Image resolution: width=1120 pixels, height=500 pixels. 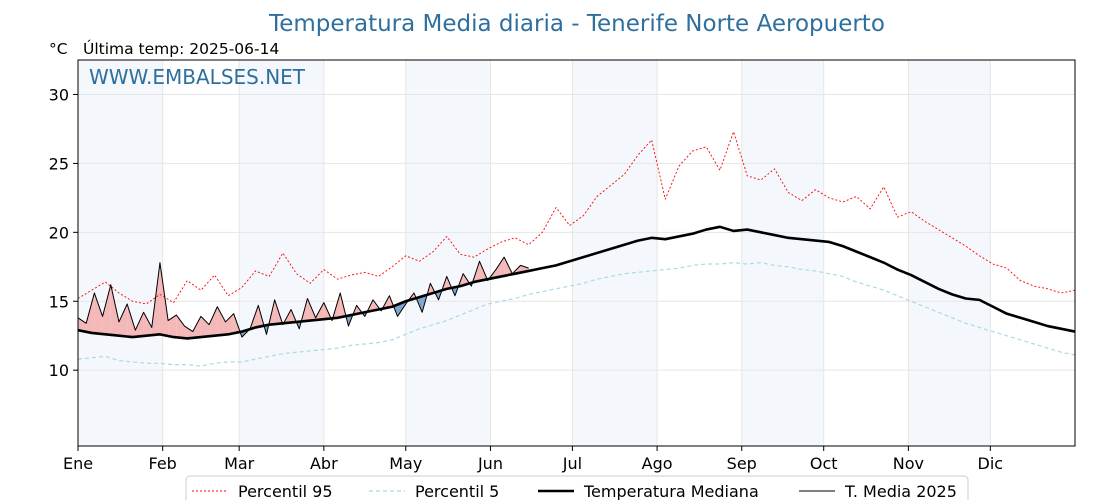 What do you see at coordinates (533, 459) in the screenshot?
I see `x-axis: Ene Feb Mar Abr May Jun Jul Ago Sep Oct Nov Dic` at bounding box center [533, 459].